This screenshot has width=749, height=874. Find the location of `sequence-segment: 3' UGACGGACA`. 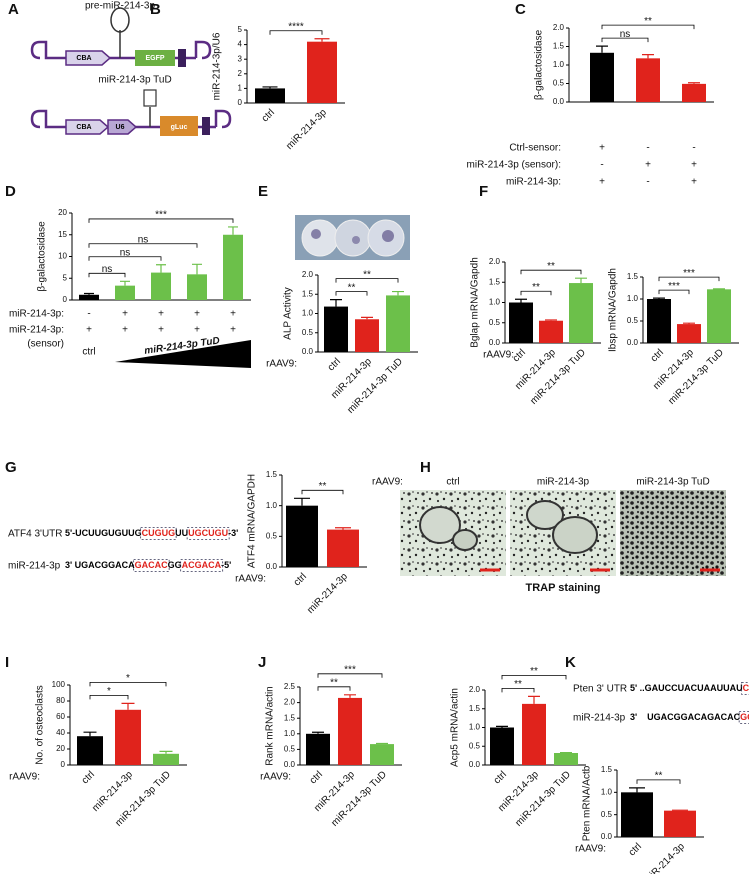

sequence-segment: 3' UGACGGACA is located at coordinates (100, 565).